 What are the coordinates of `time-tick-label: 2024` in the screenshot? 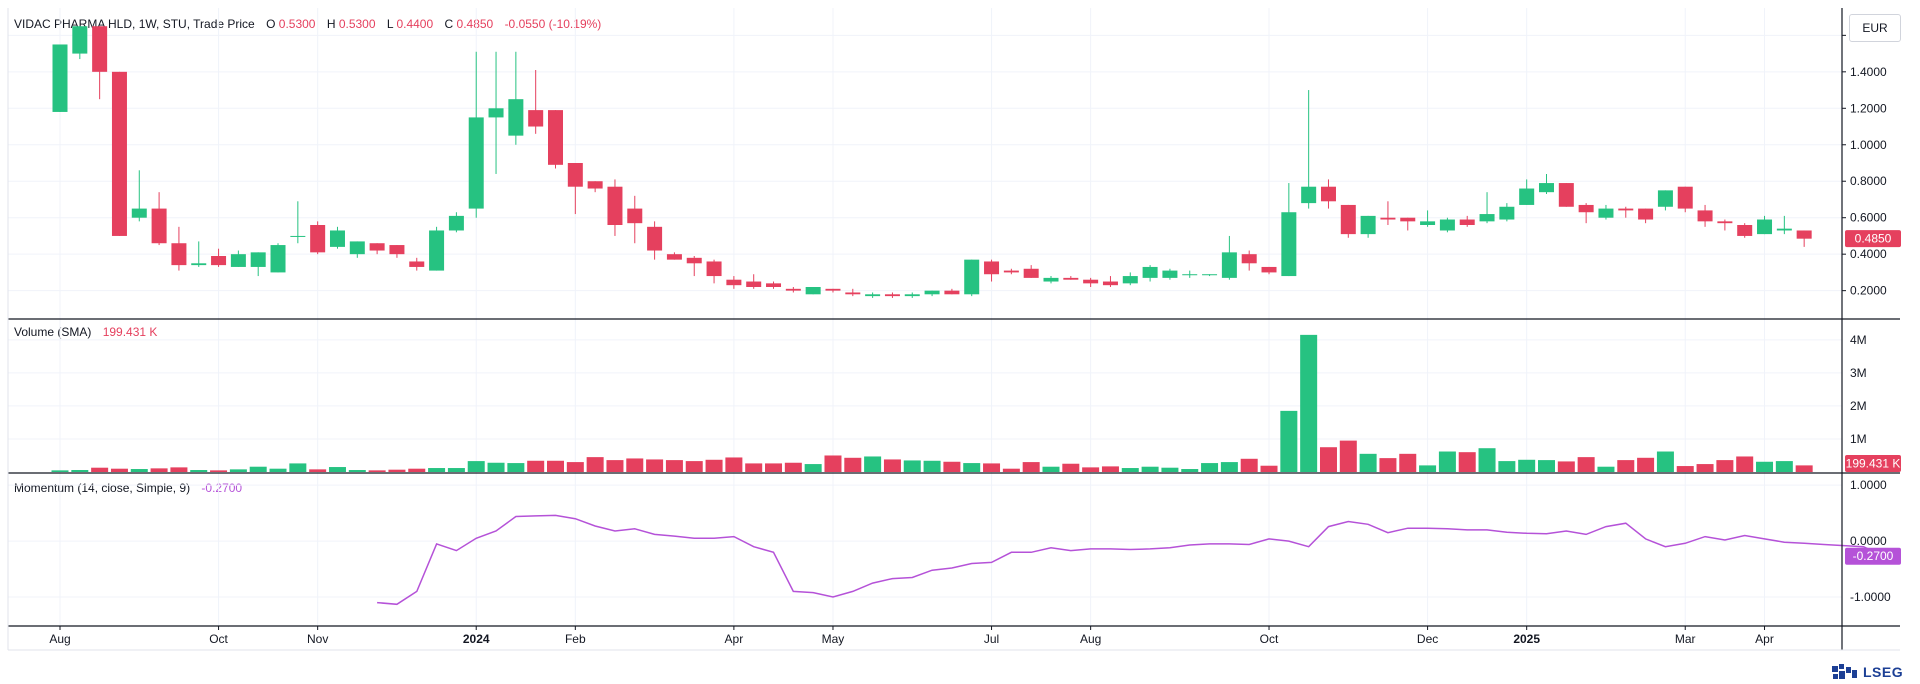 It's located at (476, 639).